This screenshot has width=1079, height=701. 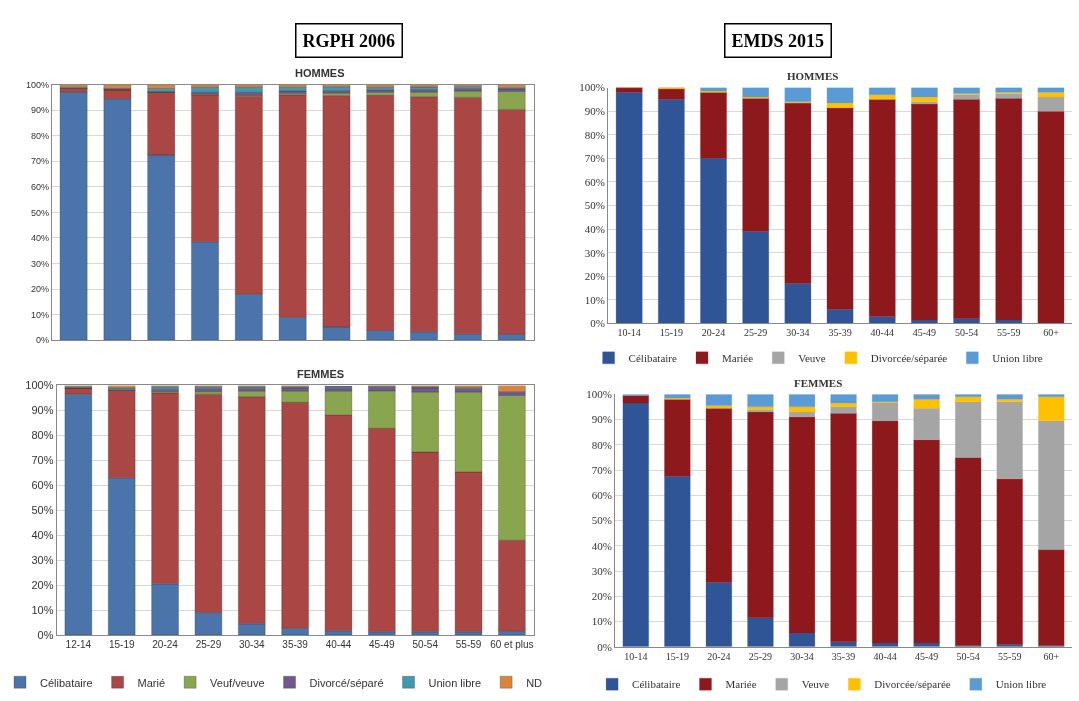 What do you see at coordinates (534, 682) in the screenshot?
I see `legend-label: ND` at bounding box center [534, 682].